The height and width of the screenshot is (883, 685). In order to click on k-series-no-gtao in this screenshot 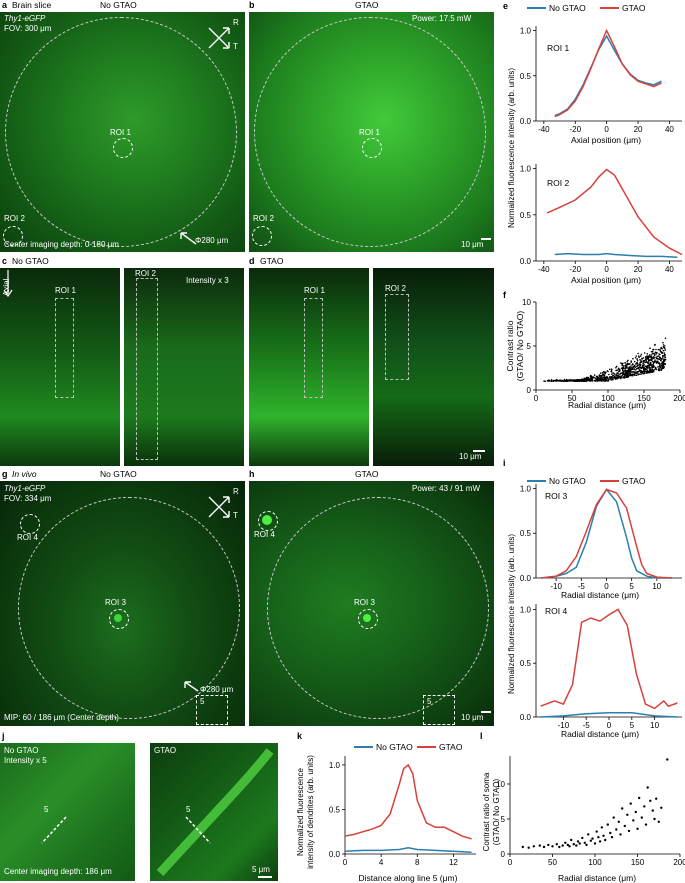, I will do `click(408, 850)`.